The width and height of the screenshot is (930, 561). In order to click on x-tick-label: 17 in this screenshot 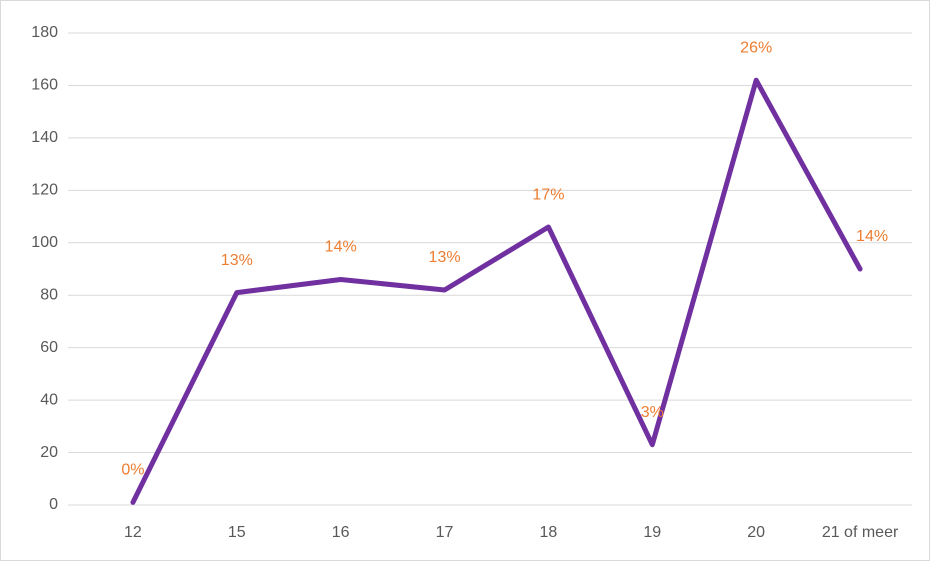, I will do `click(445, 532)`.